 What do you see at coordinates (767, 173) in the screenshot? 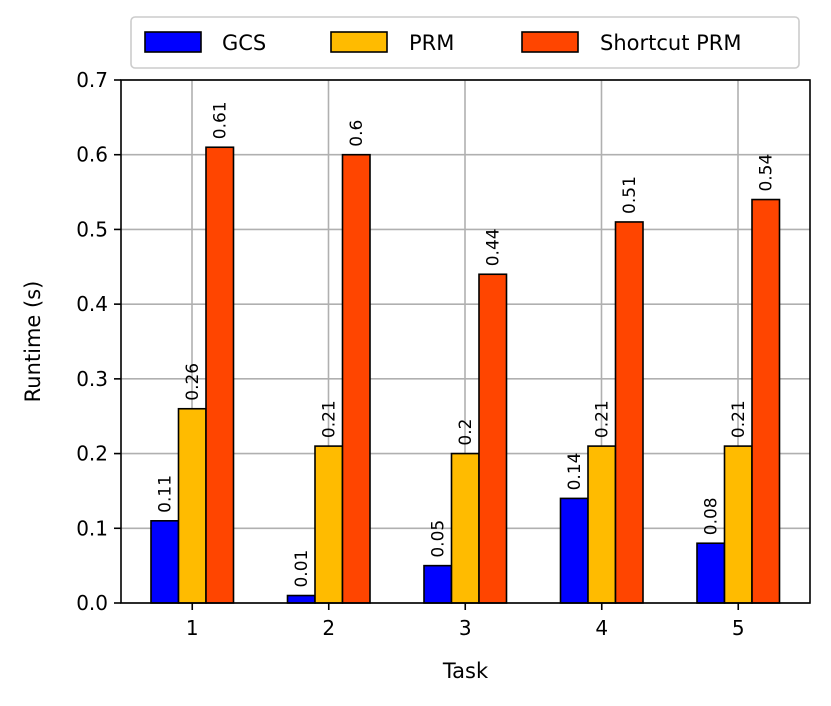
I see `data-label: 0.54` at bounding box center [767, 173].